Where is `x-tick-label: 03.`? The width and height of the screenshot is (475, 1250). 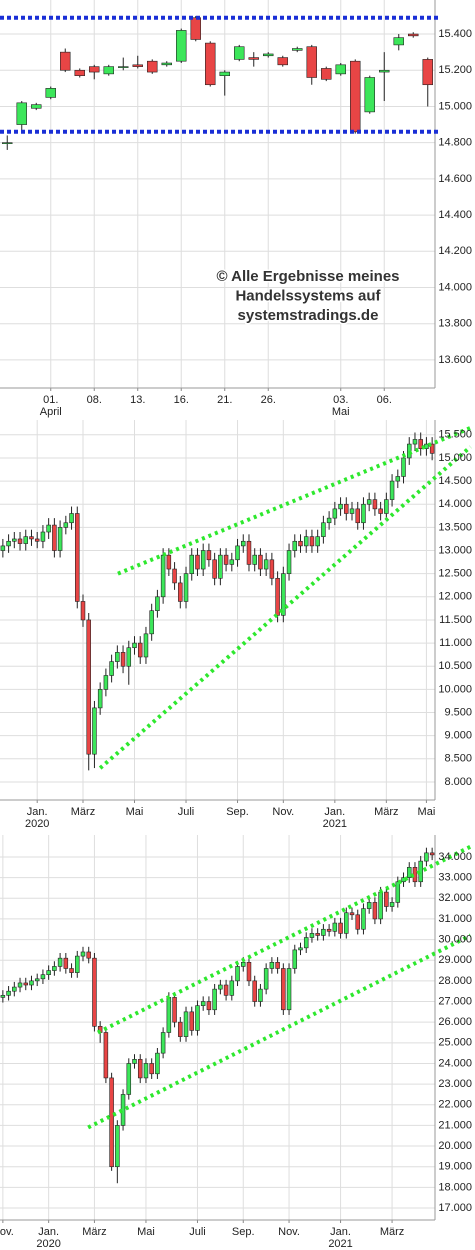
x-tick-label: 03. is located at coordinates (340, 400).